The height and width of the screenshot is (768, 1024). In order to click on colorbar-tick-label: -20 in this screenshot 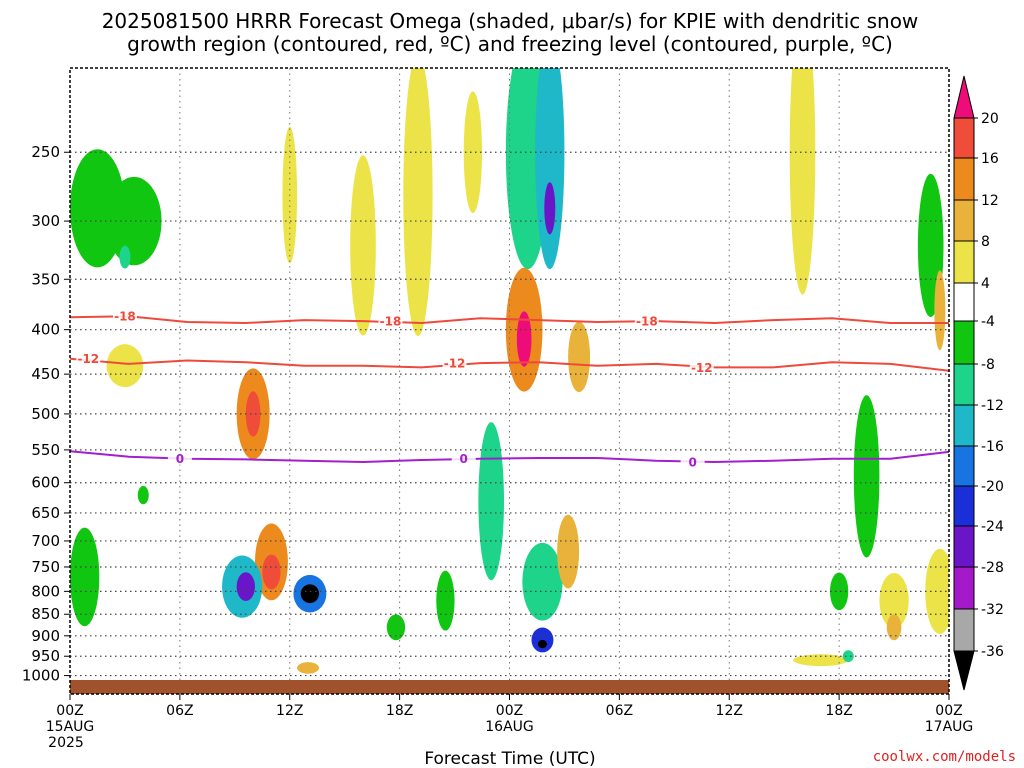, I will do `click(992, 487)`.